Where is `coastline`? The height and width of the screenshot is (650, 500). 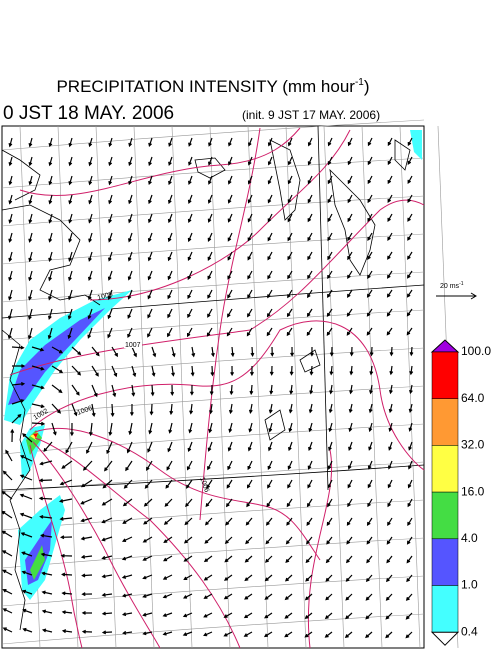
coastline is located at coordinates (275, 425).